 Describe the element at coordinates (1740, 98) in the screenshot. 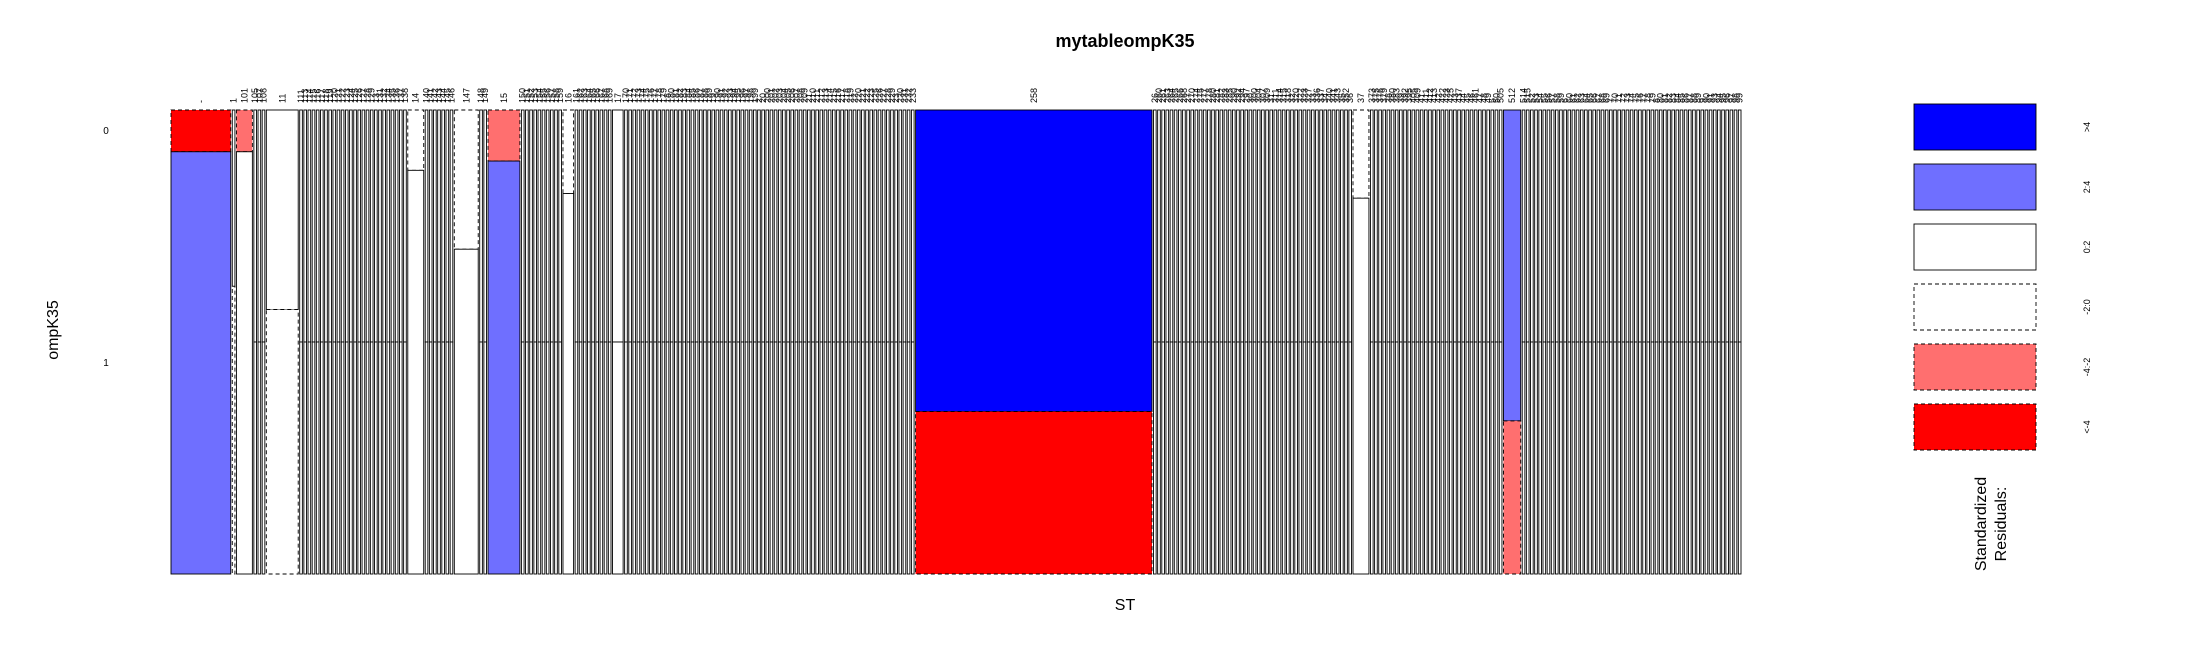

I see `column-label-99: 99` at that location.